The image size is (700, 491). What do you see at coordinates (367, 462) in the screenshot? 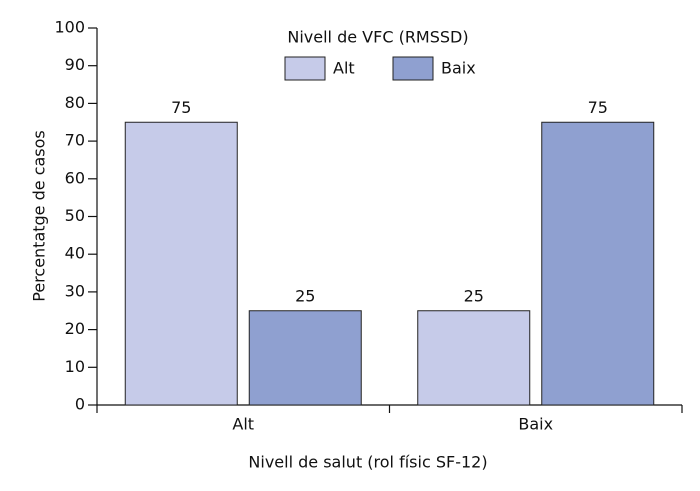
I see `x-axis-label: Nivell de salut (rol físic SF-12)` at bounding box center [367, 462].